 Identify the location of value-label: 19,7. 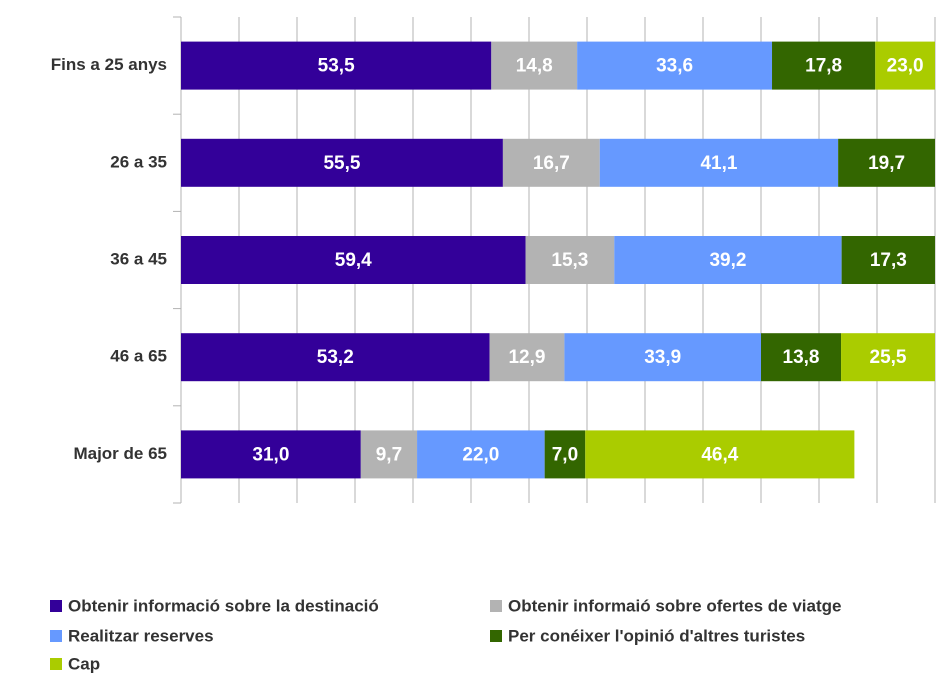
(886, 163).